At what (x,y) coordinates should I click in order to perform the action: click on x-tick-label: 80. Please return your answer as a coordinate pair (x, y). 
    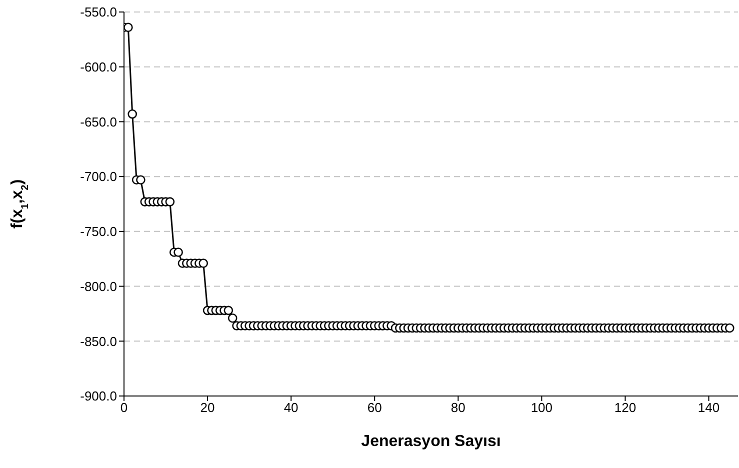
    Looking at the image, I should click on (458, 408).